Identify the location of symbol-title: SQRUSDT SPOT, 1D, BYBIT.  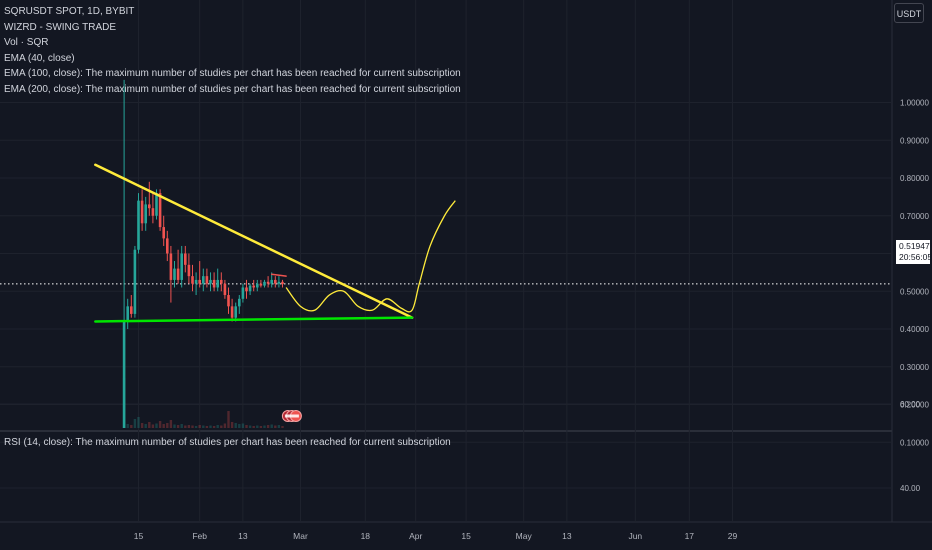
(69, 11).